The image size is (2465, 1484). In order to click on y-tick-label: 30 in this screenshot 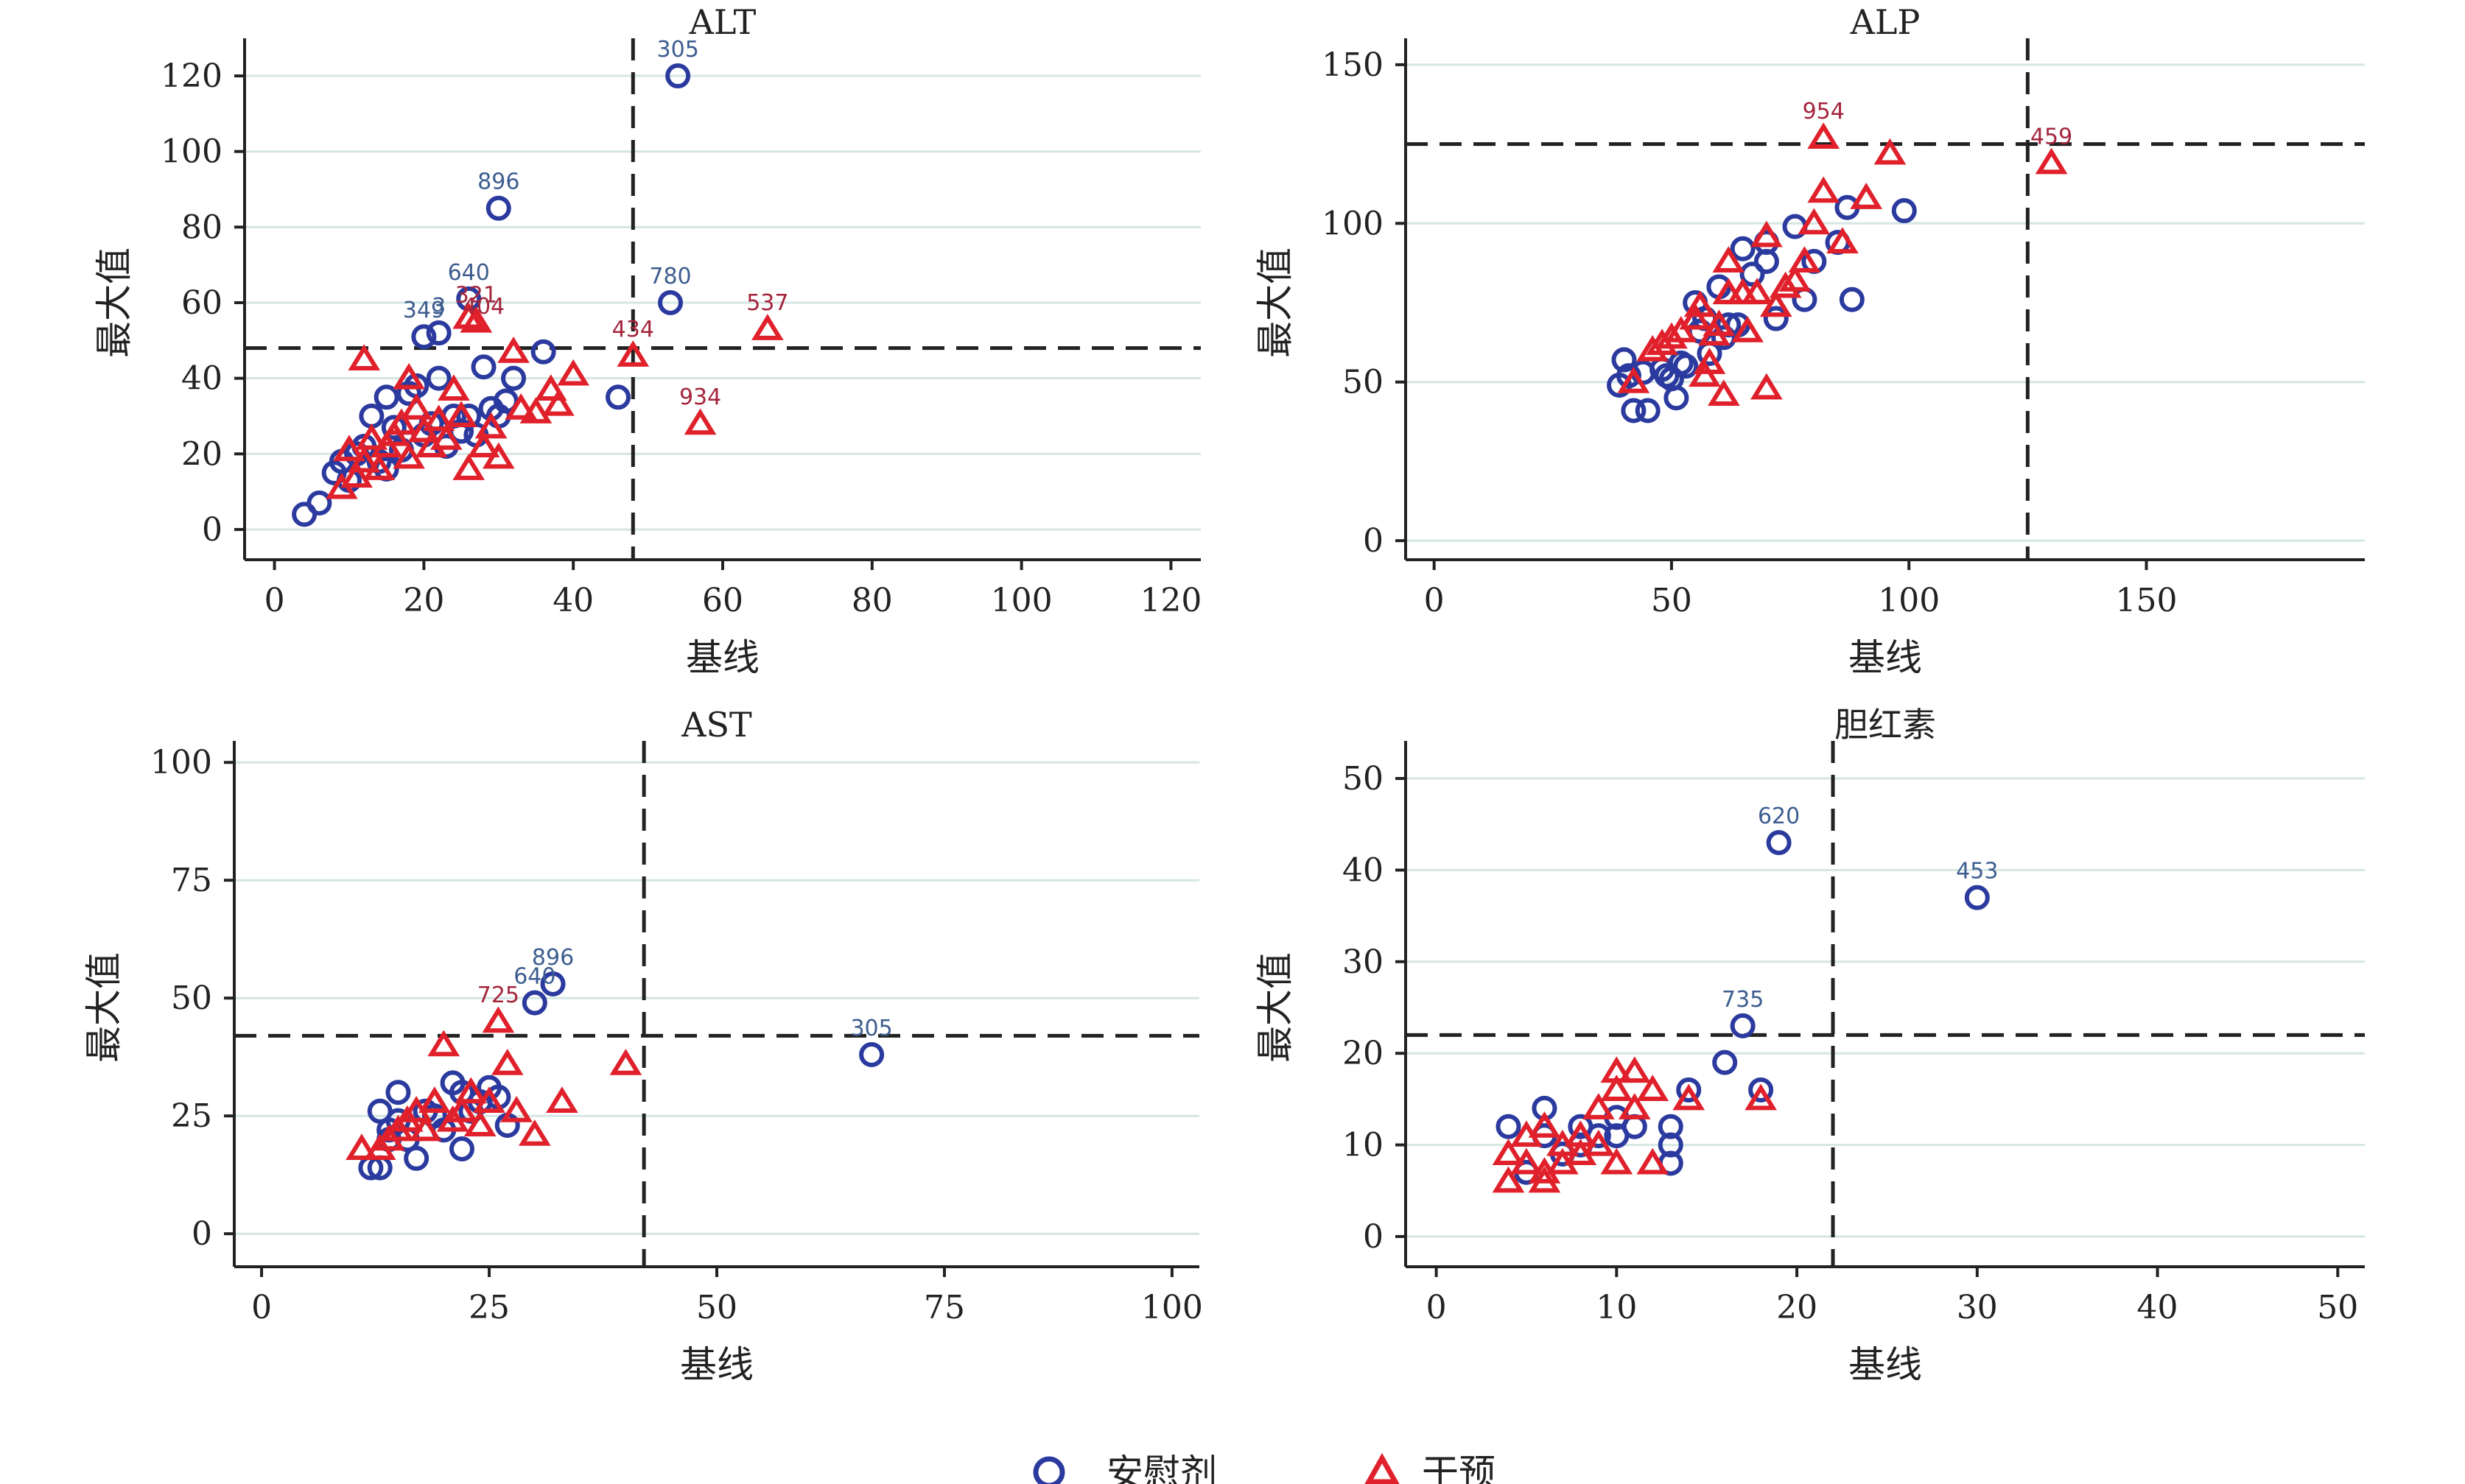, I will do `click(1363, 962)`.